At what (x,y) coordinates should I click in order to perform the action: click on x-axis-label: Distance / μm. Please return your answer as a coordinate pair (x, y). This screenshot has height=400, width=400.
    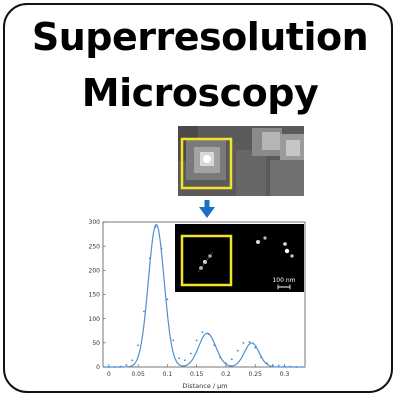
    Looking at the image, I should click on (204, 386).